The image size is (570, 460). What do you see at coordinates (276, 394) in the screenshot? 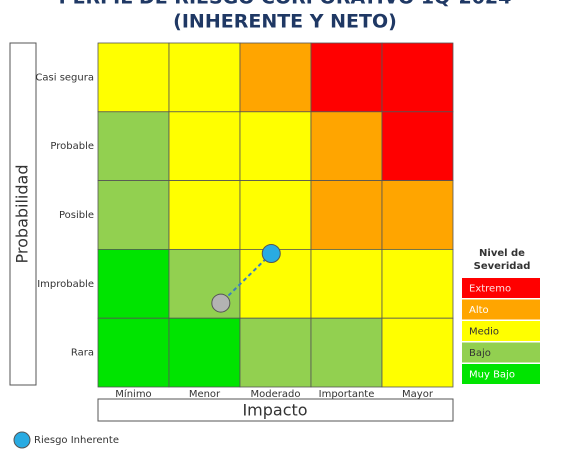
I see `x-tick-label: Moderado` at bounding box center [276, 394].